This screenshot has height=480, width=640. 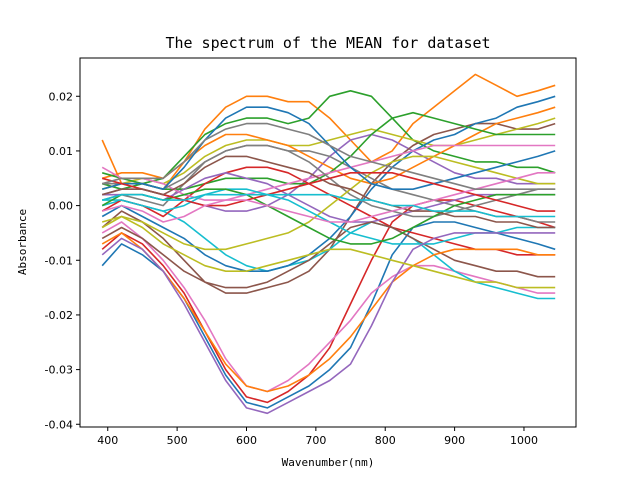 What do you see at coordinates (59, 315) in the screenshot?
I see `y-tick-label: -0.02` at bounding box center [59, 315].